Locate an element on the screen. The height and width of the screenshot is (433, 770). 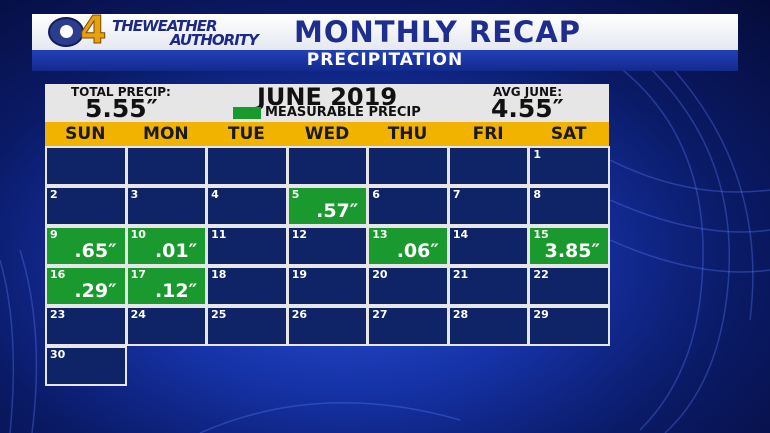
calendar-day-cell: 16 .29″ is located at coordinates (86, 286).